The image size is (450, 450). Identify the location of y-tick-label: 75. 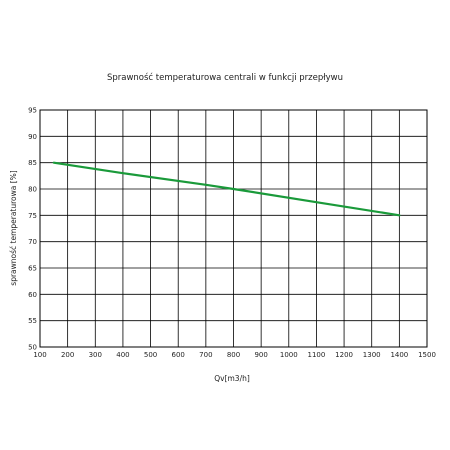
(32, 216).